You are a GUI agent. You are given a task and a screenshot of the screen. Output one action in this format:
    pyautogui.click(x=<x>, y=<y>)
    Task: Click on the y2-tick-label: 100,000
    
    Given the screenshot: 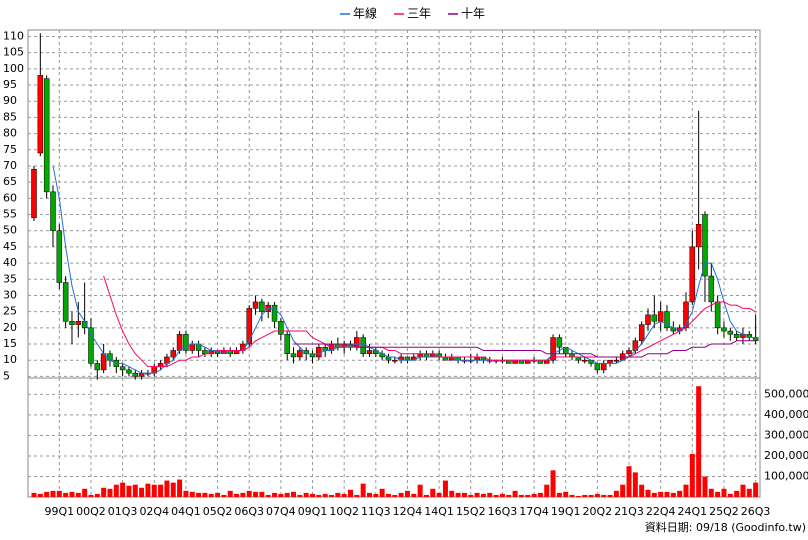 What is the action you would take?
    pyautogui.click(x=786, y=475)
    